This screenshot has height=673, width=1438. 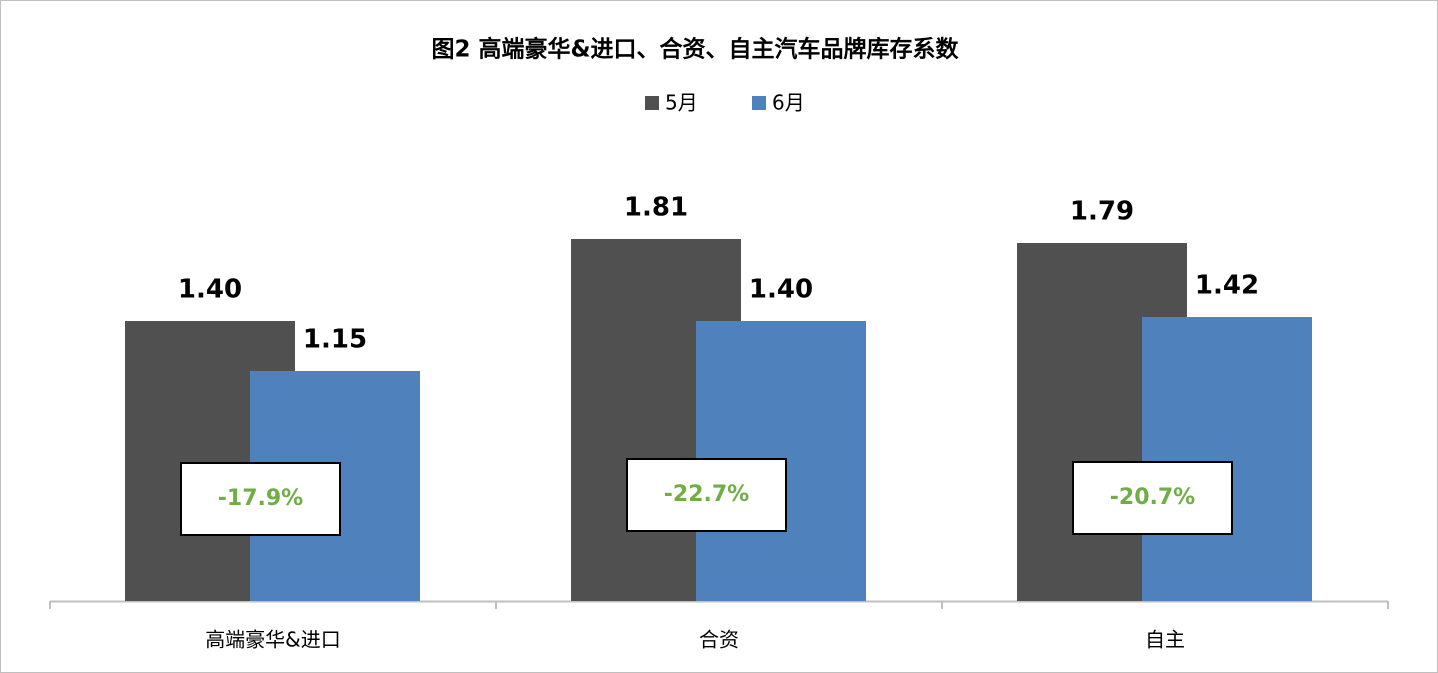 I want to click on value-label: 1.15, so click(x=335, y=340).